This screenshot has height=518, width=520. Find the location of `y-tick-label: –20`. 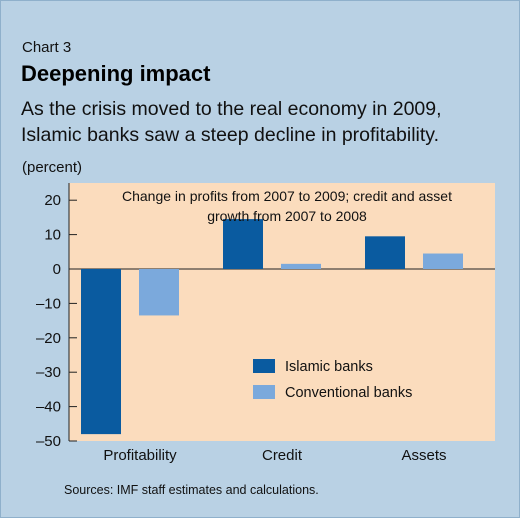

y-tick-label: –20 is located at coordinates (48, 338).